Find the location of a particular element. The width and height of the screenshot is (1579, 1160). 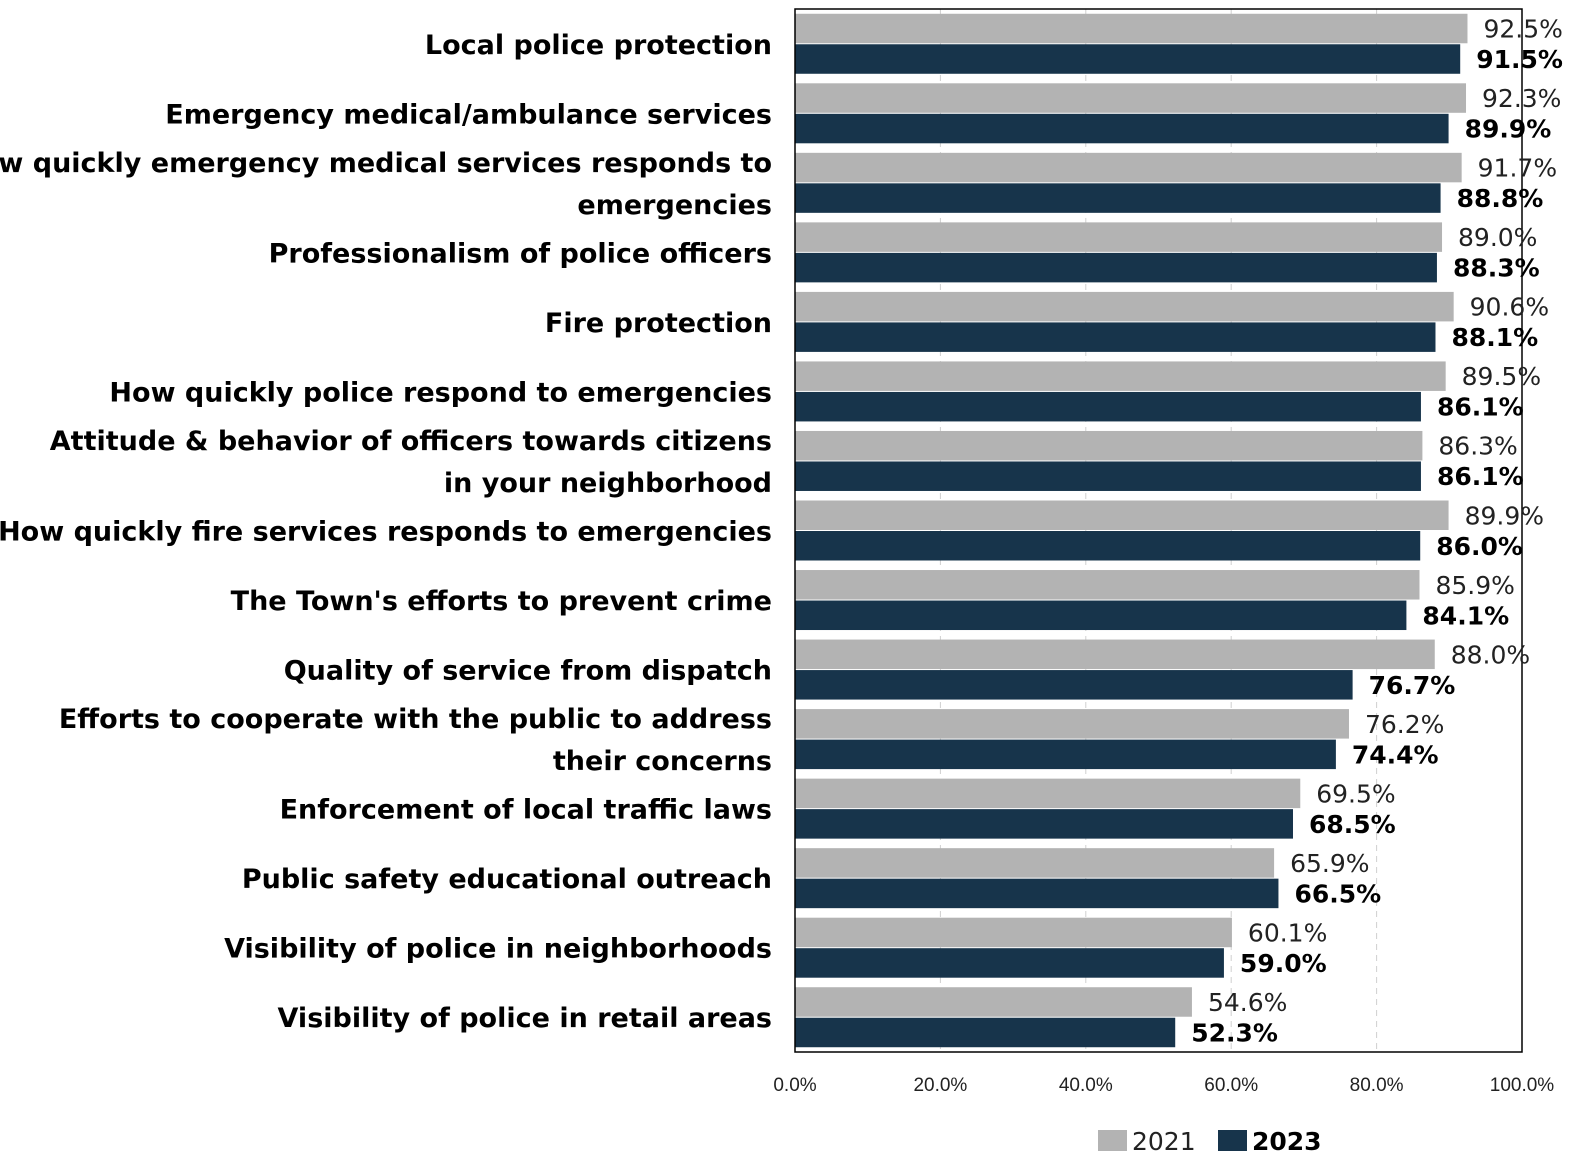

data-label-2023: 88.3% is located at coordinates (1496, 268).